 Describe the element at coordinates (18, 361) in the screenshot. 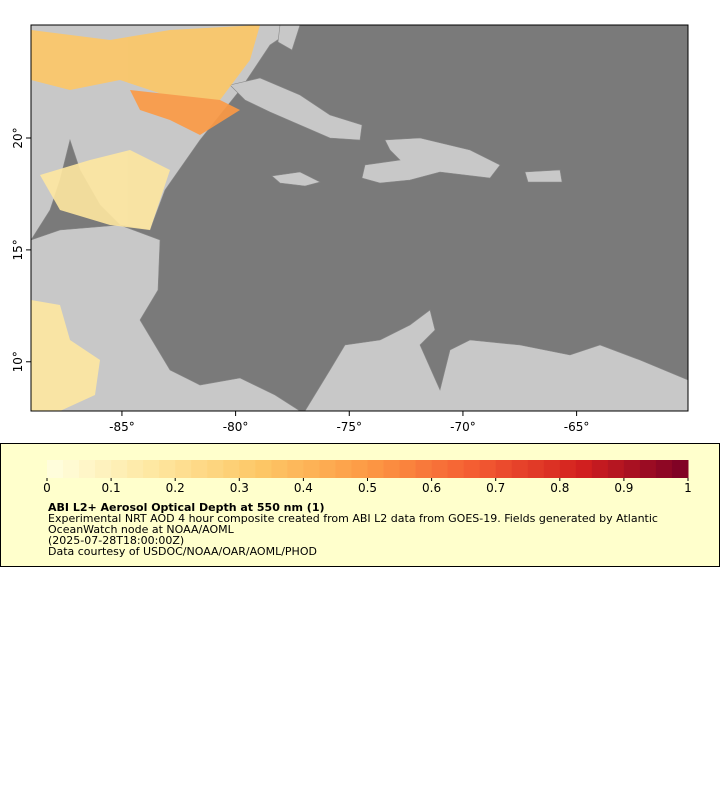

I see `y-tick-label: 10°` at that location.